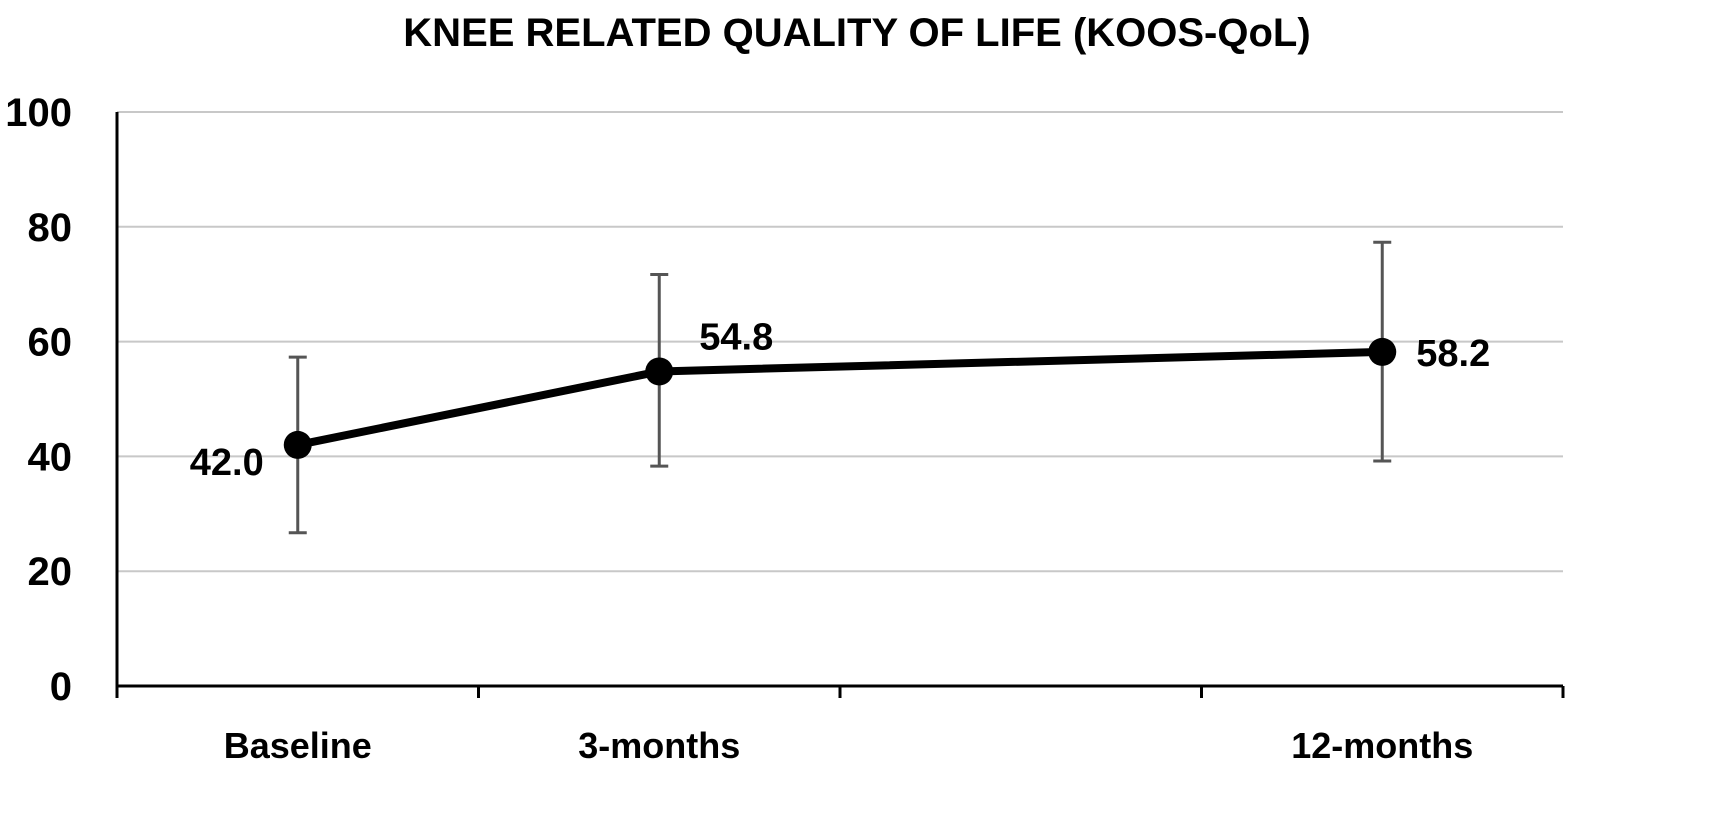  Describe the element at coordinates (227, 463) in the screenshot. I see `data-label-Baseline: 42.0` at that location.